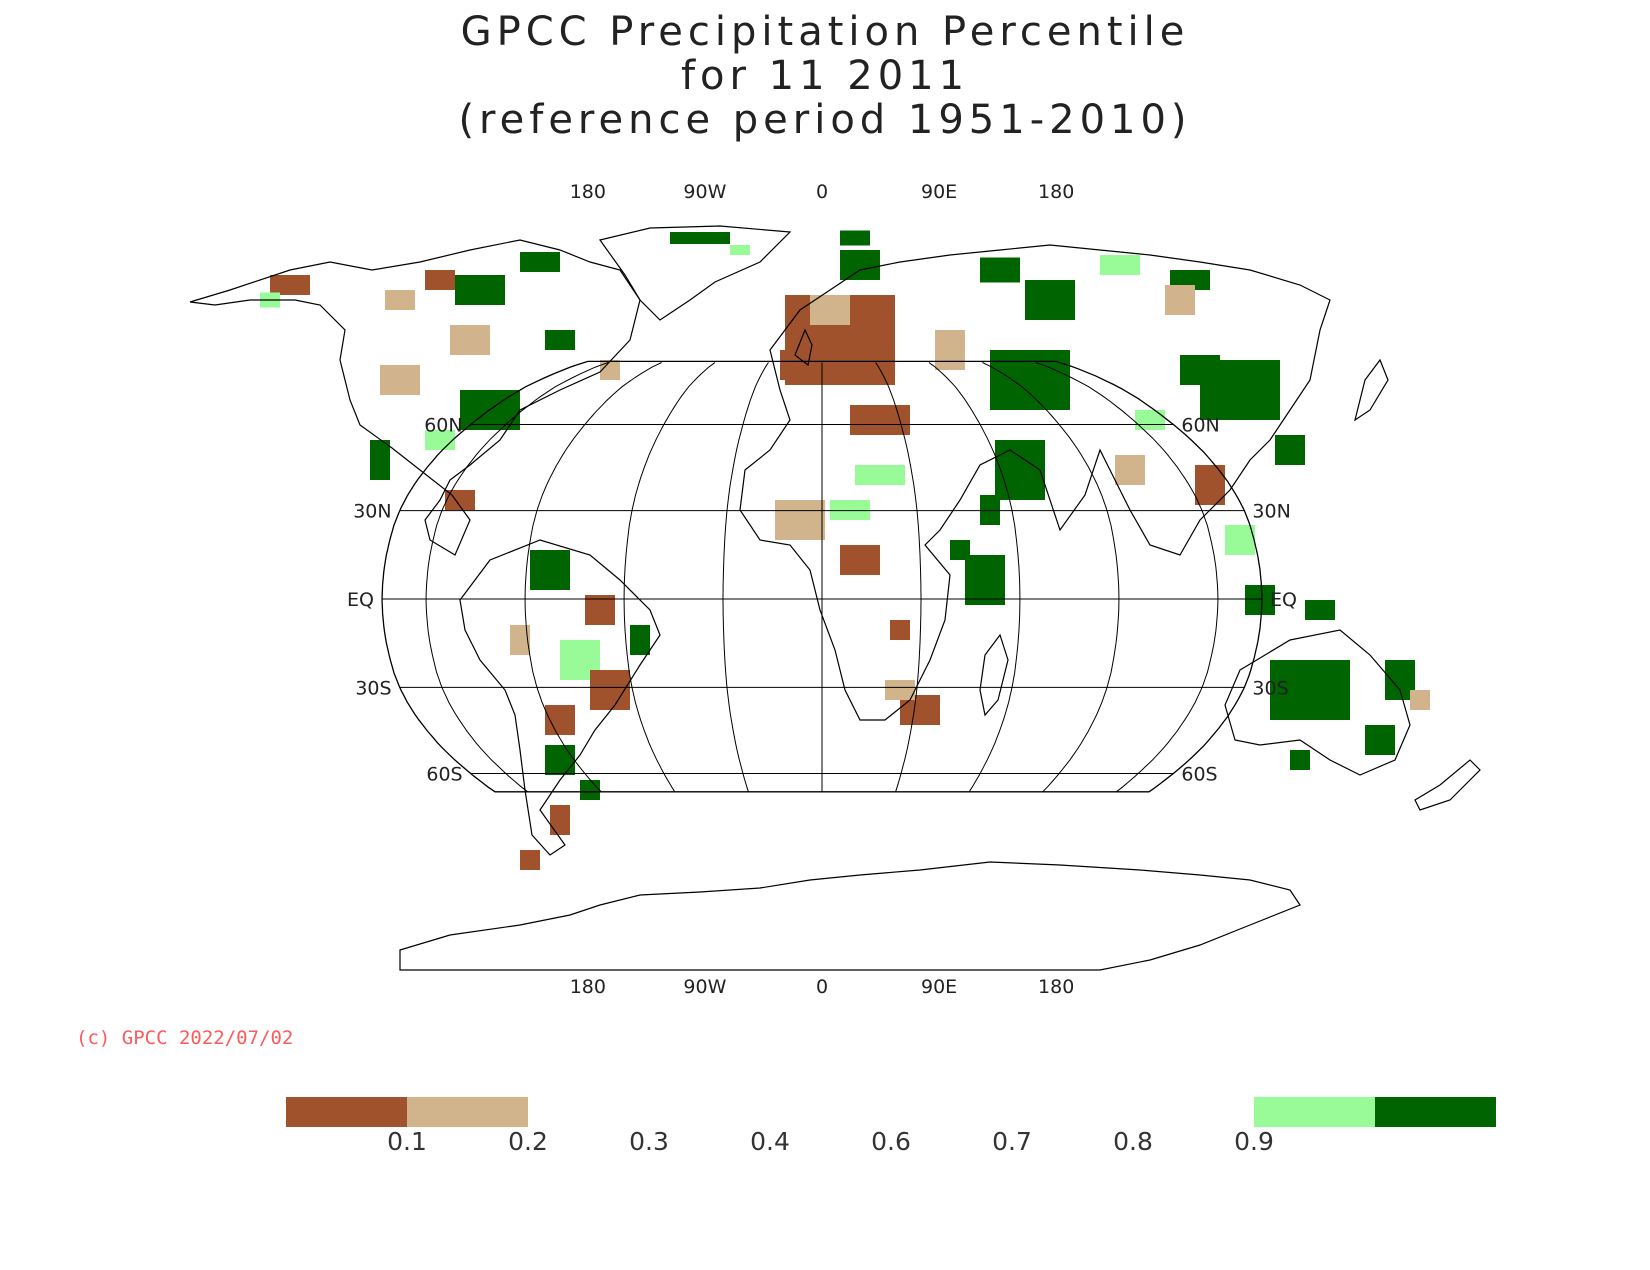  What do you see at coordinates (373, 688) in the screenshot?
I see `lat-label-left: 30S` at bounding box center [373, 688].